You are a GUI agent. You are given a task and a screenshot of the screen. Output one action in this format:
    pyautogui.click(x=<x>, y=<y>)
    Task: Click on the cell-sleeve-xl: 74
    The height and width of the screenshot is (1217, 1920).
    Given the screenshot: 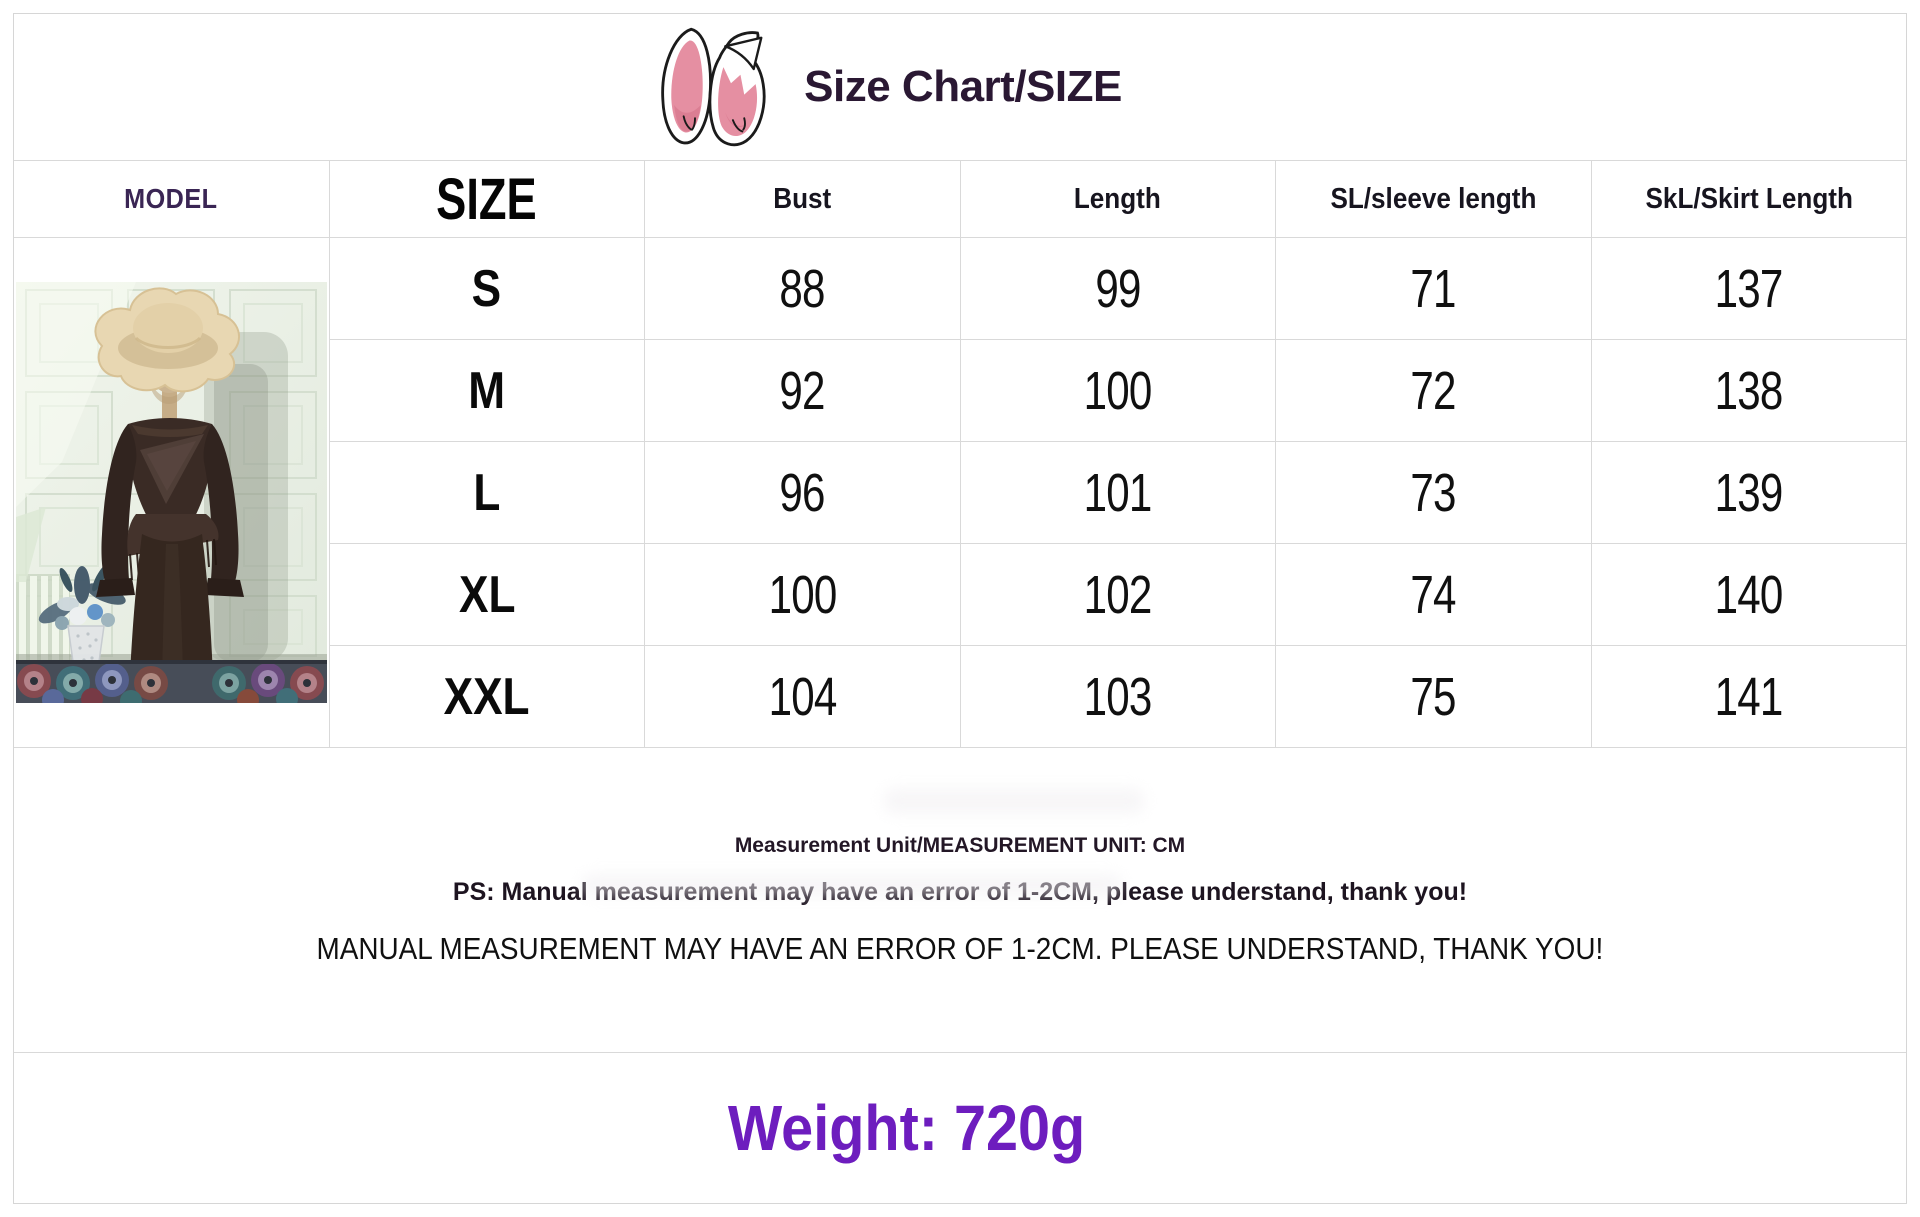 What is the action you would take?
    pyautogui.click(x=1433, y=594)
    